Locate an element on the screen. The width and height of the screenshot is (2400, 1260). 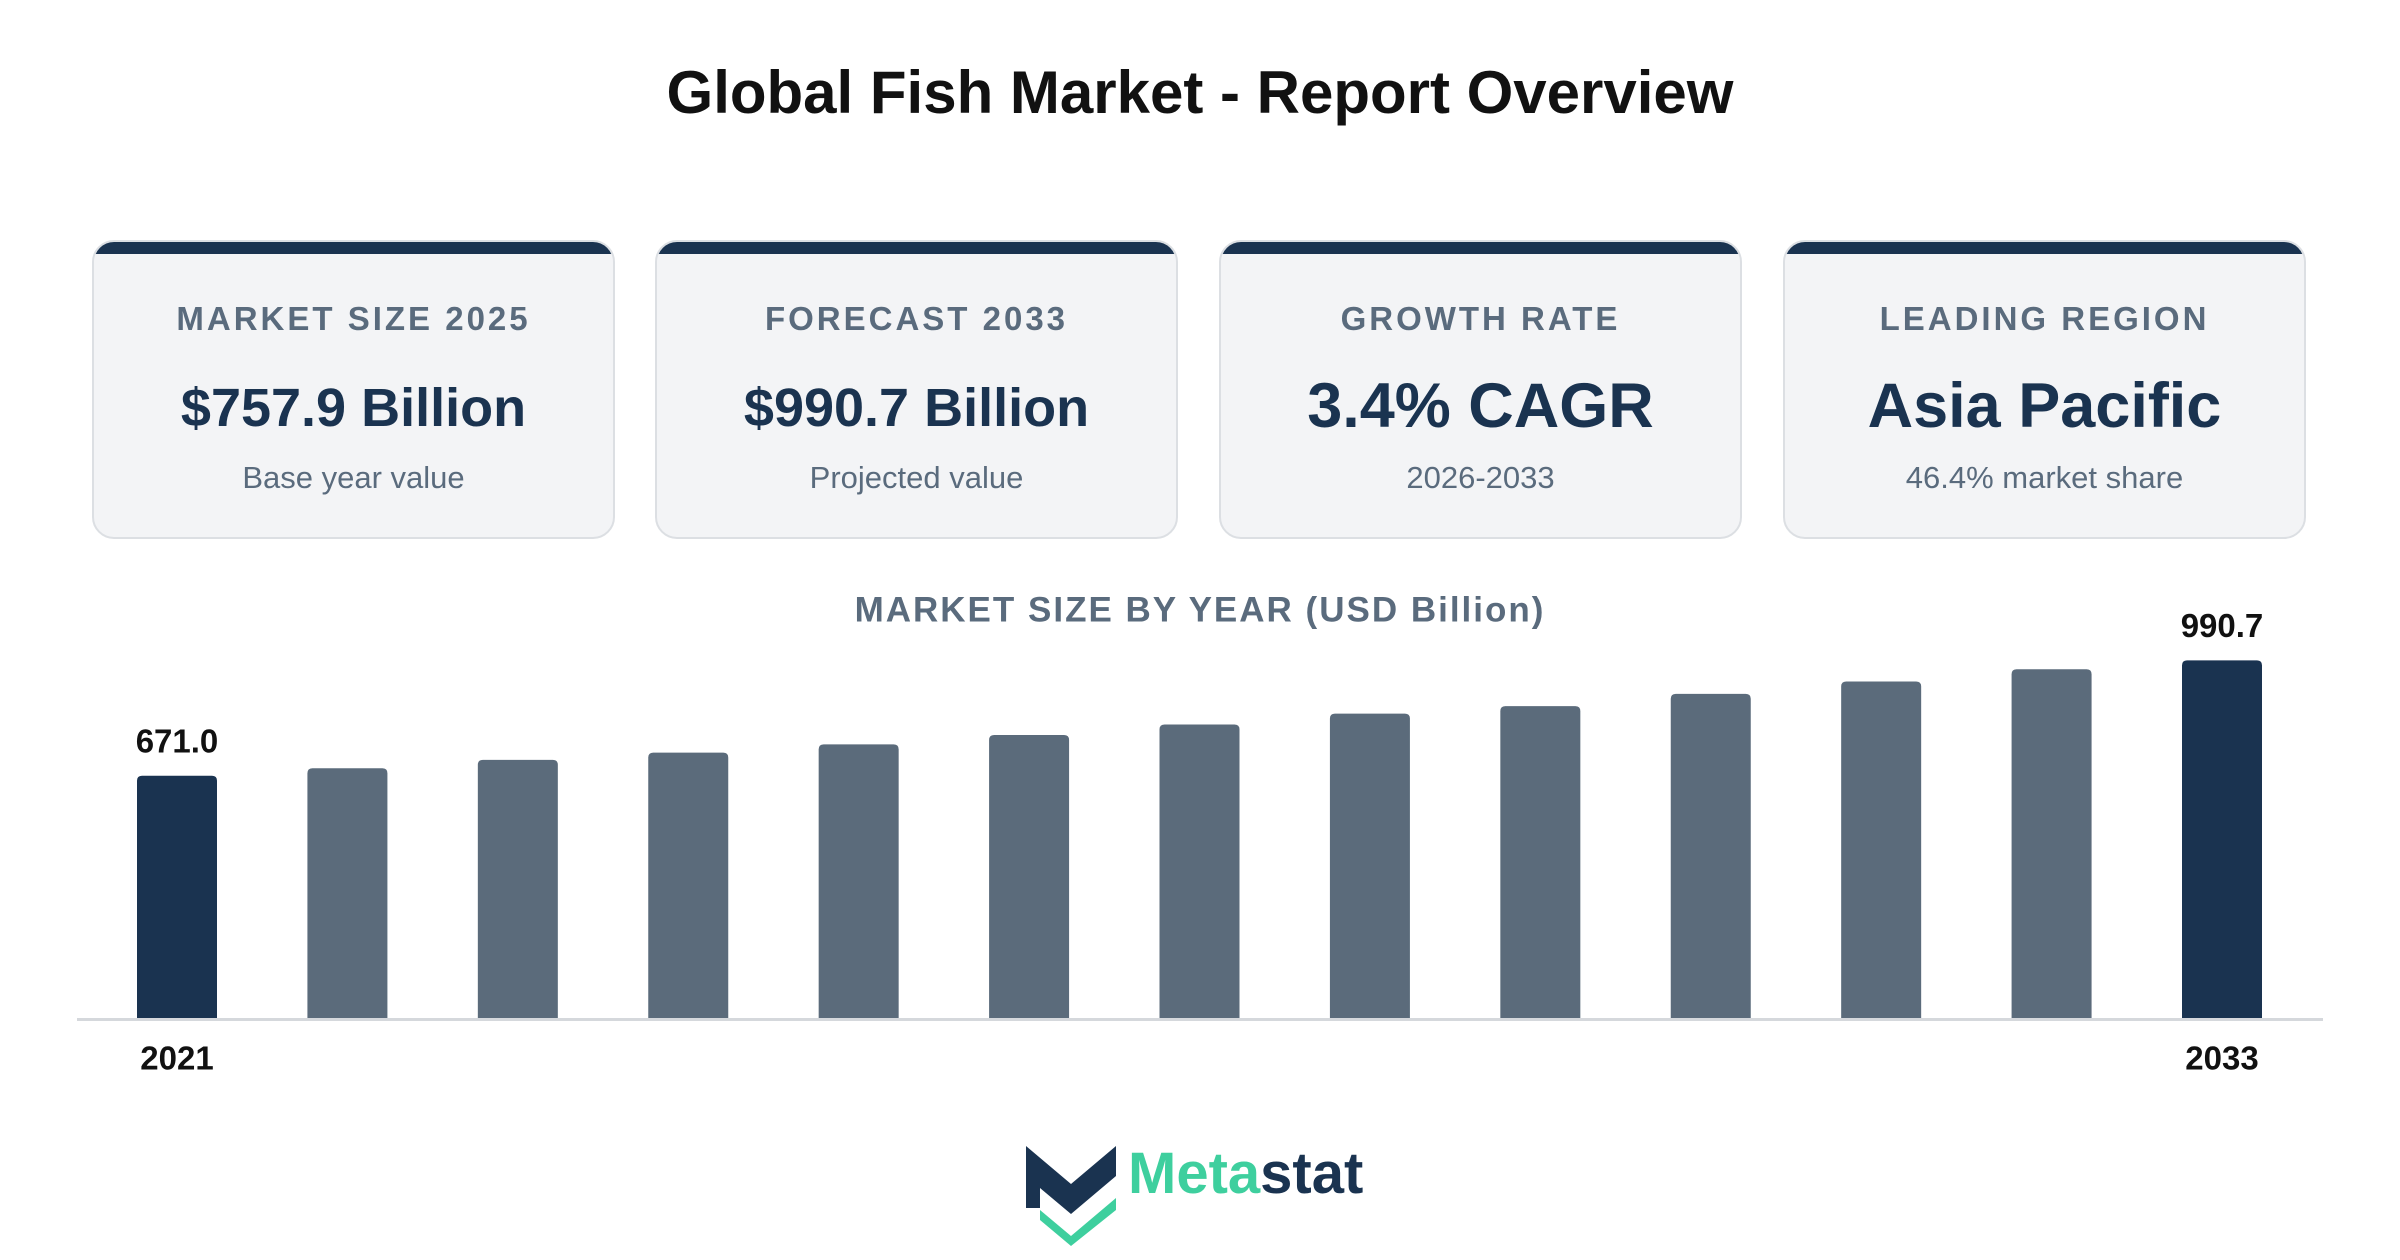
card-label: FORECAST 2033 is located at coordinates (916, 318).